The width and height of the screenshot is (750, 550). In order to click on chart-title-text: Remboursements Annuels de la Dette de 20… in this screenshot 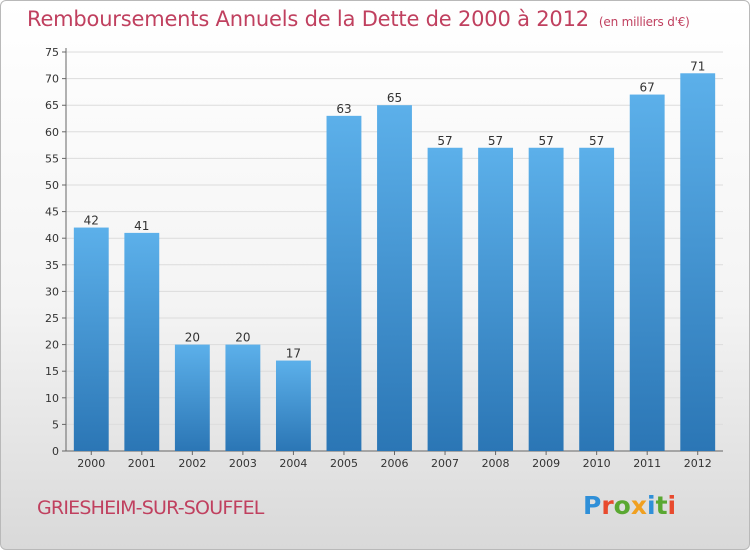, I will do `click(308, 19)`.